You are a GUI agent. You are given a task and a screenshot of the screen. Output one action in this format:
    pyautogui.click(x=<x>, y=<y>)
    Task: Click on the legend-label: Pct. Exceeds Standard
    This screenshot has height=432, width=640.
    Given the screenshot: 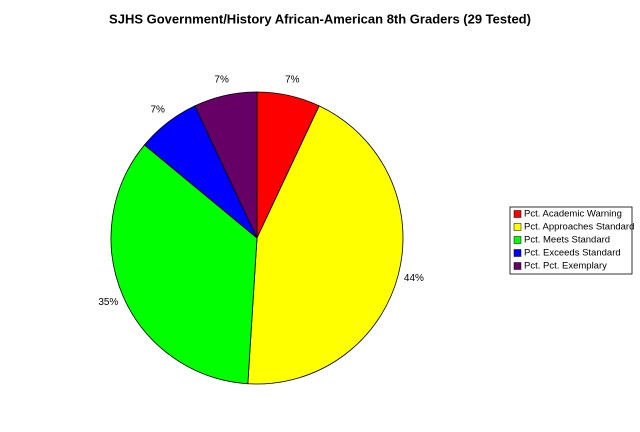 What is the action you would take?
    pyautogui.click(x=572, y=253)
    